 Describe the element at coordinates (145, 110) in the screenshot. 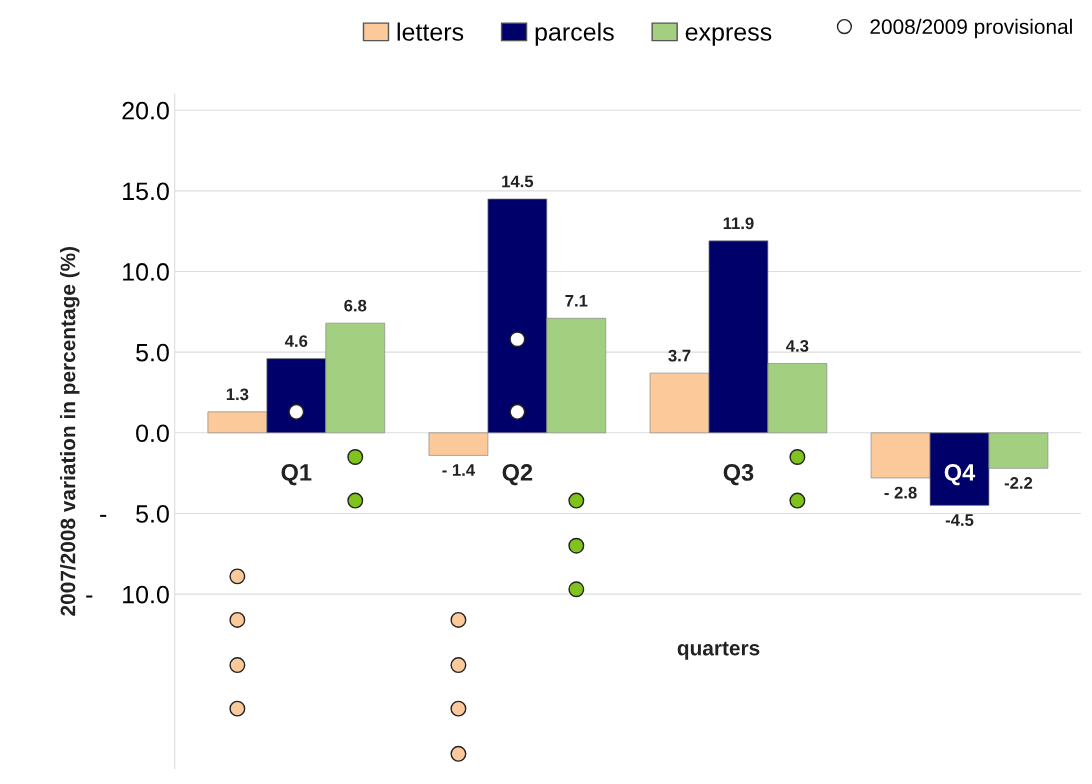

I see `y-tick-label: 20.0` at that location.